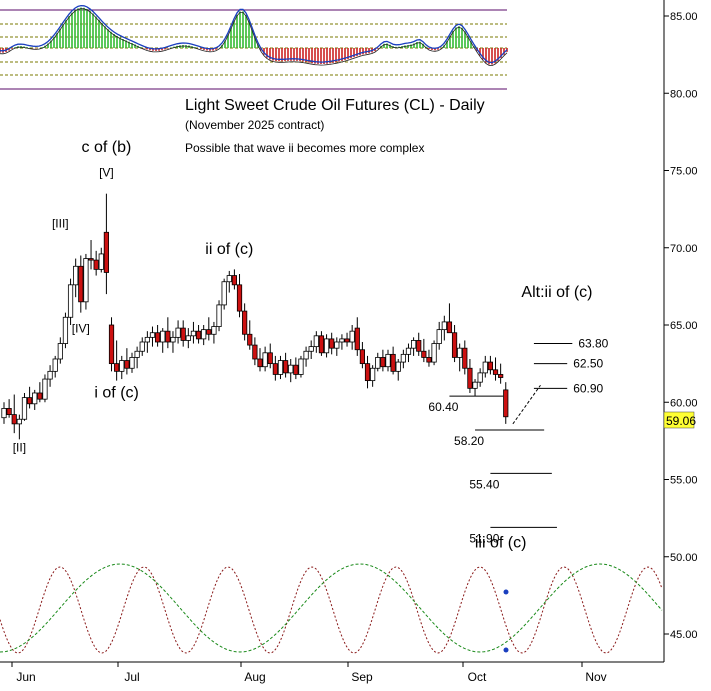  I want to click on last-price-box, so click(679, 420).